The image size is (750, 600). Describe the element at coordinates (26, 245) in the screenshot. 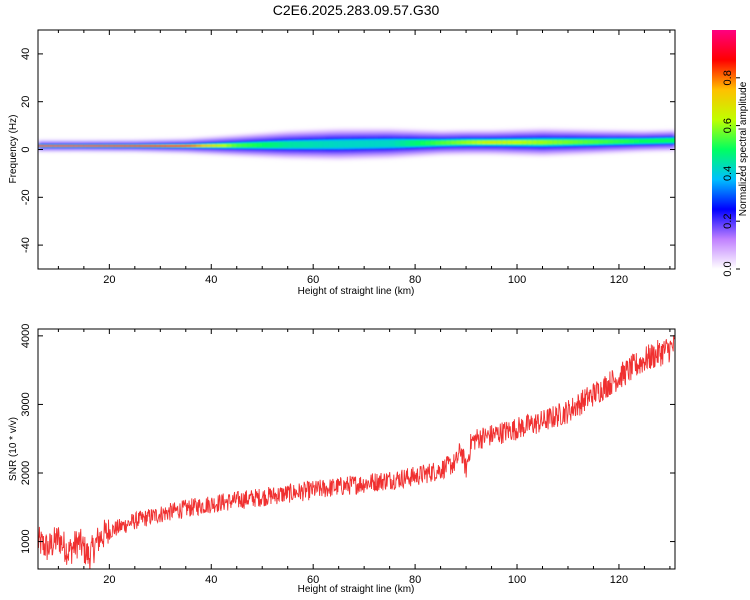

I see `y-tick-label: -40` at that location.